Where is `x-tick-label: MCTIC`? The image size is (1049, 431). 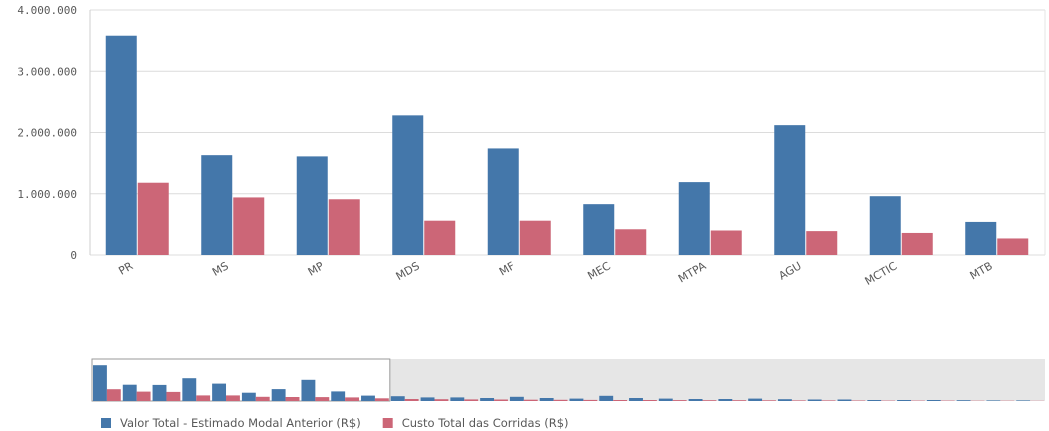 x-tick-label: MCTIC is located at coordinates (881, 273).